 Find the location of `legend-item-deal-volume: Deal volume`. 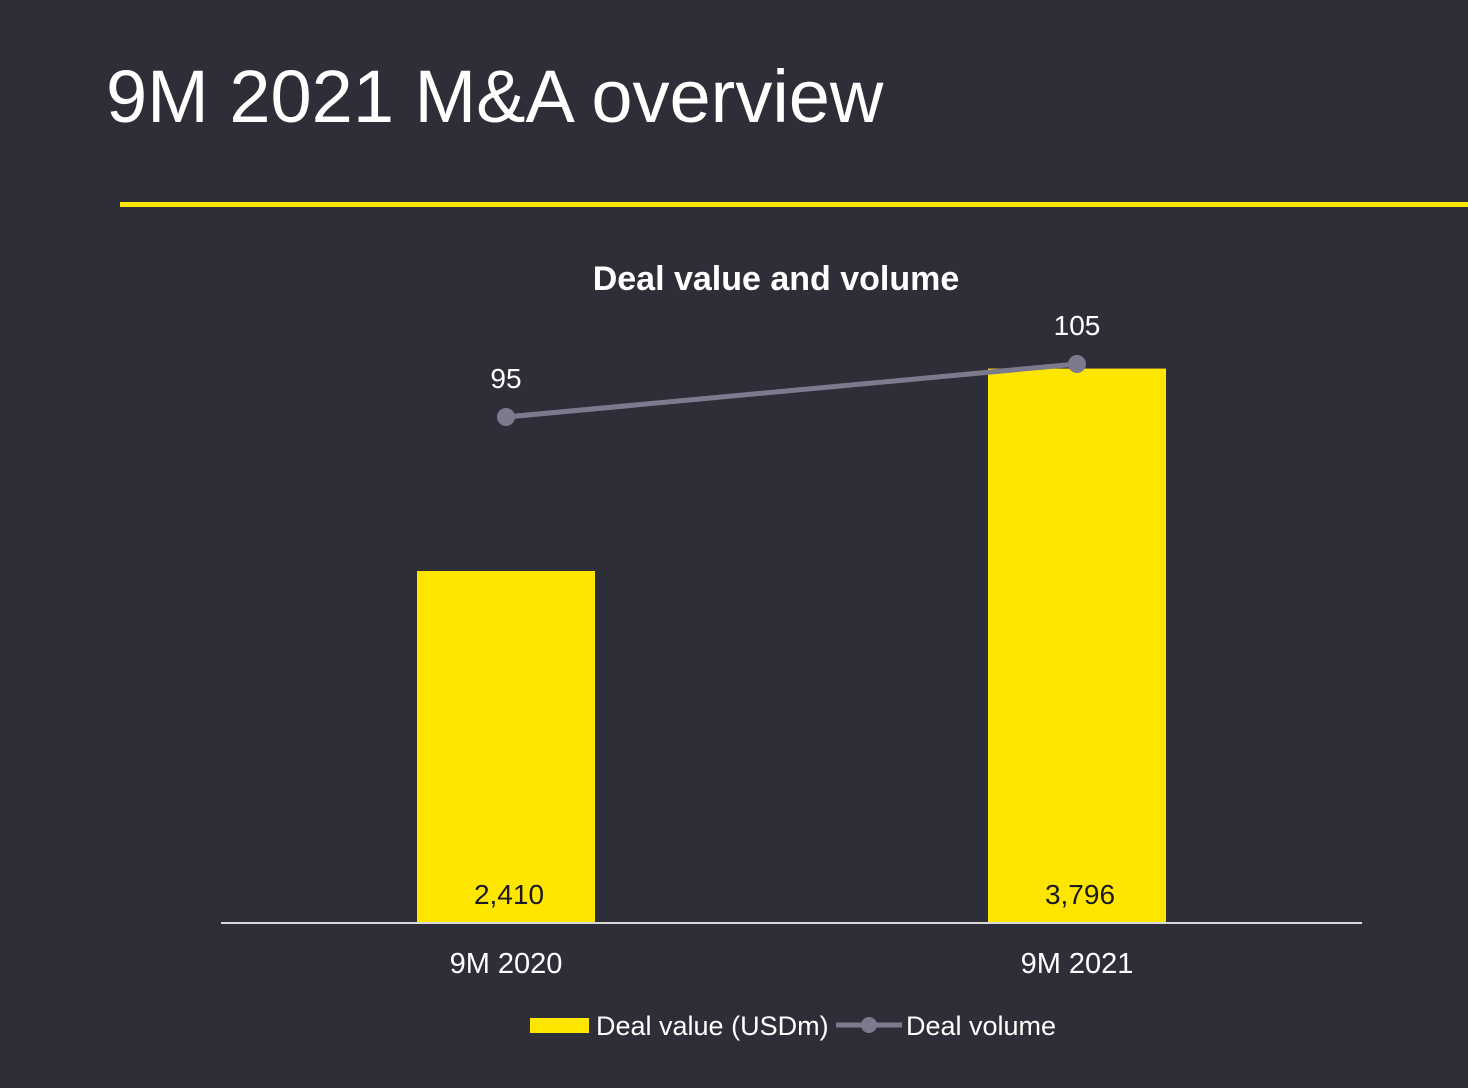

legend-item-deal-volume: Deal volume is located at coordinates (981, 1026).